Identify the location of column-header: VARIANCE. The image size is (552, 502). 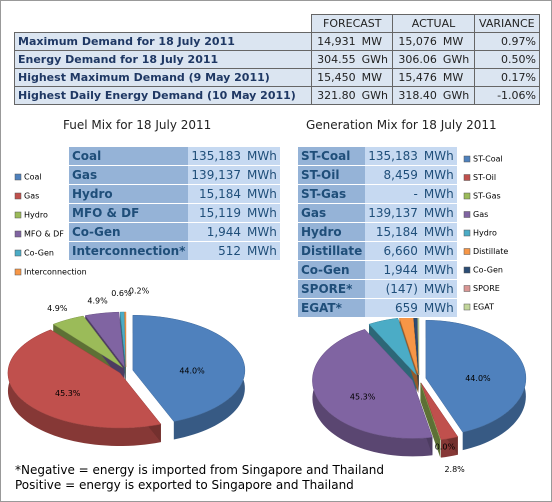
(507, 23).